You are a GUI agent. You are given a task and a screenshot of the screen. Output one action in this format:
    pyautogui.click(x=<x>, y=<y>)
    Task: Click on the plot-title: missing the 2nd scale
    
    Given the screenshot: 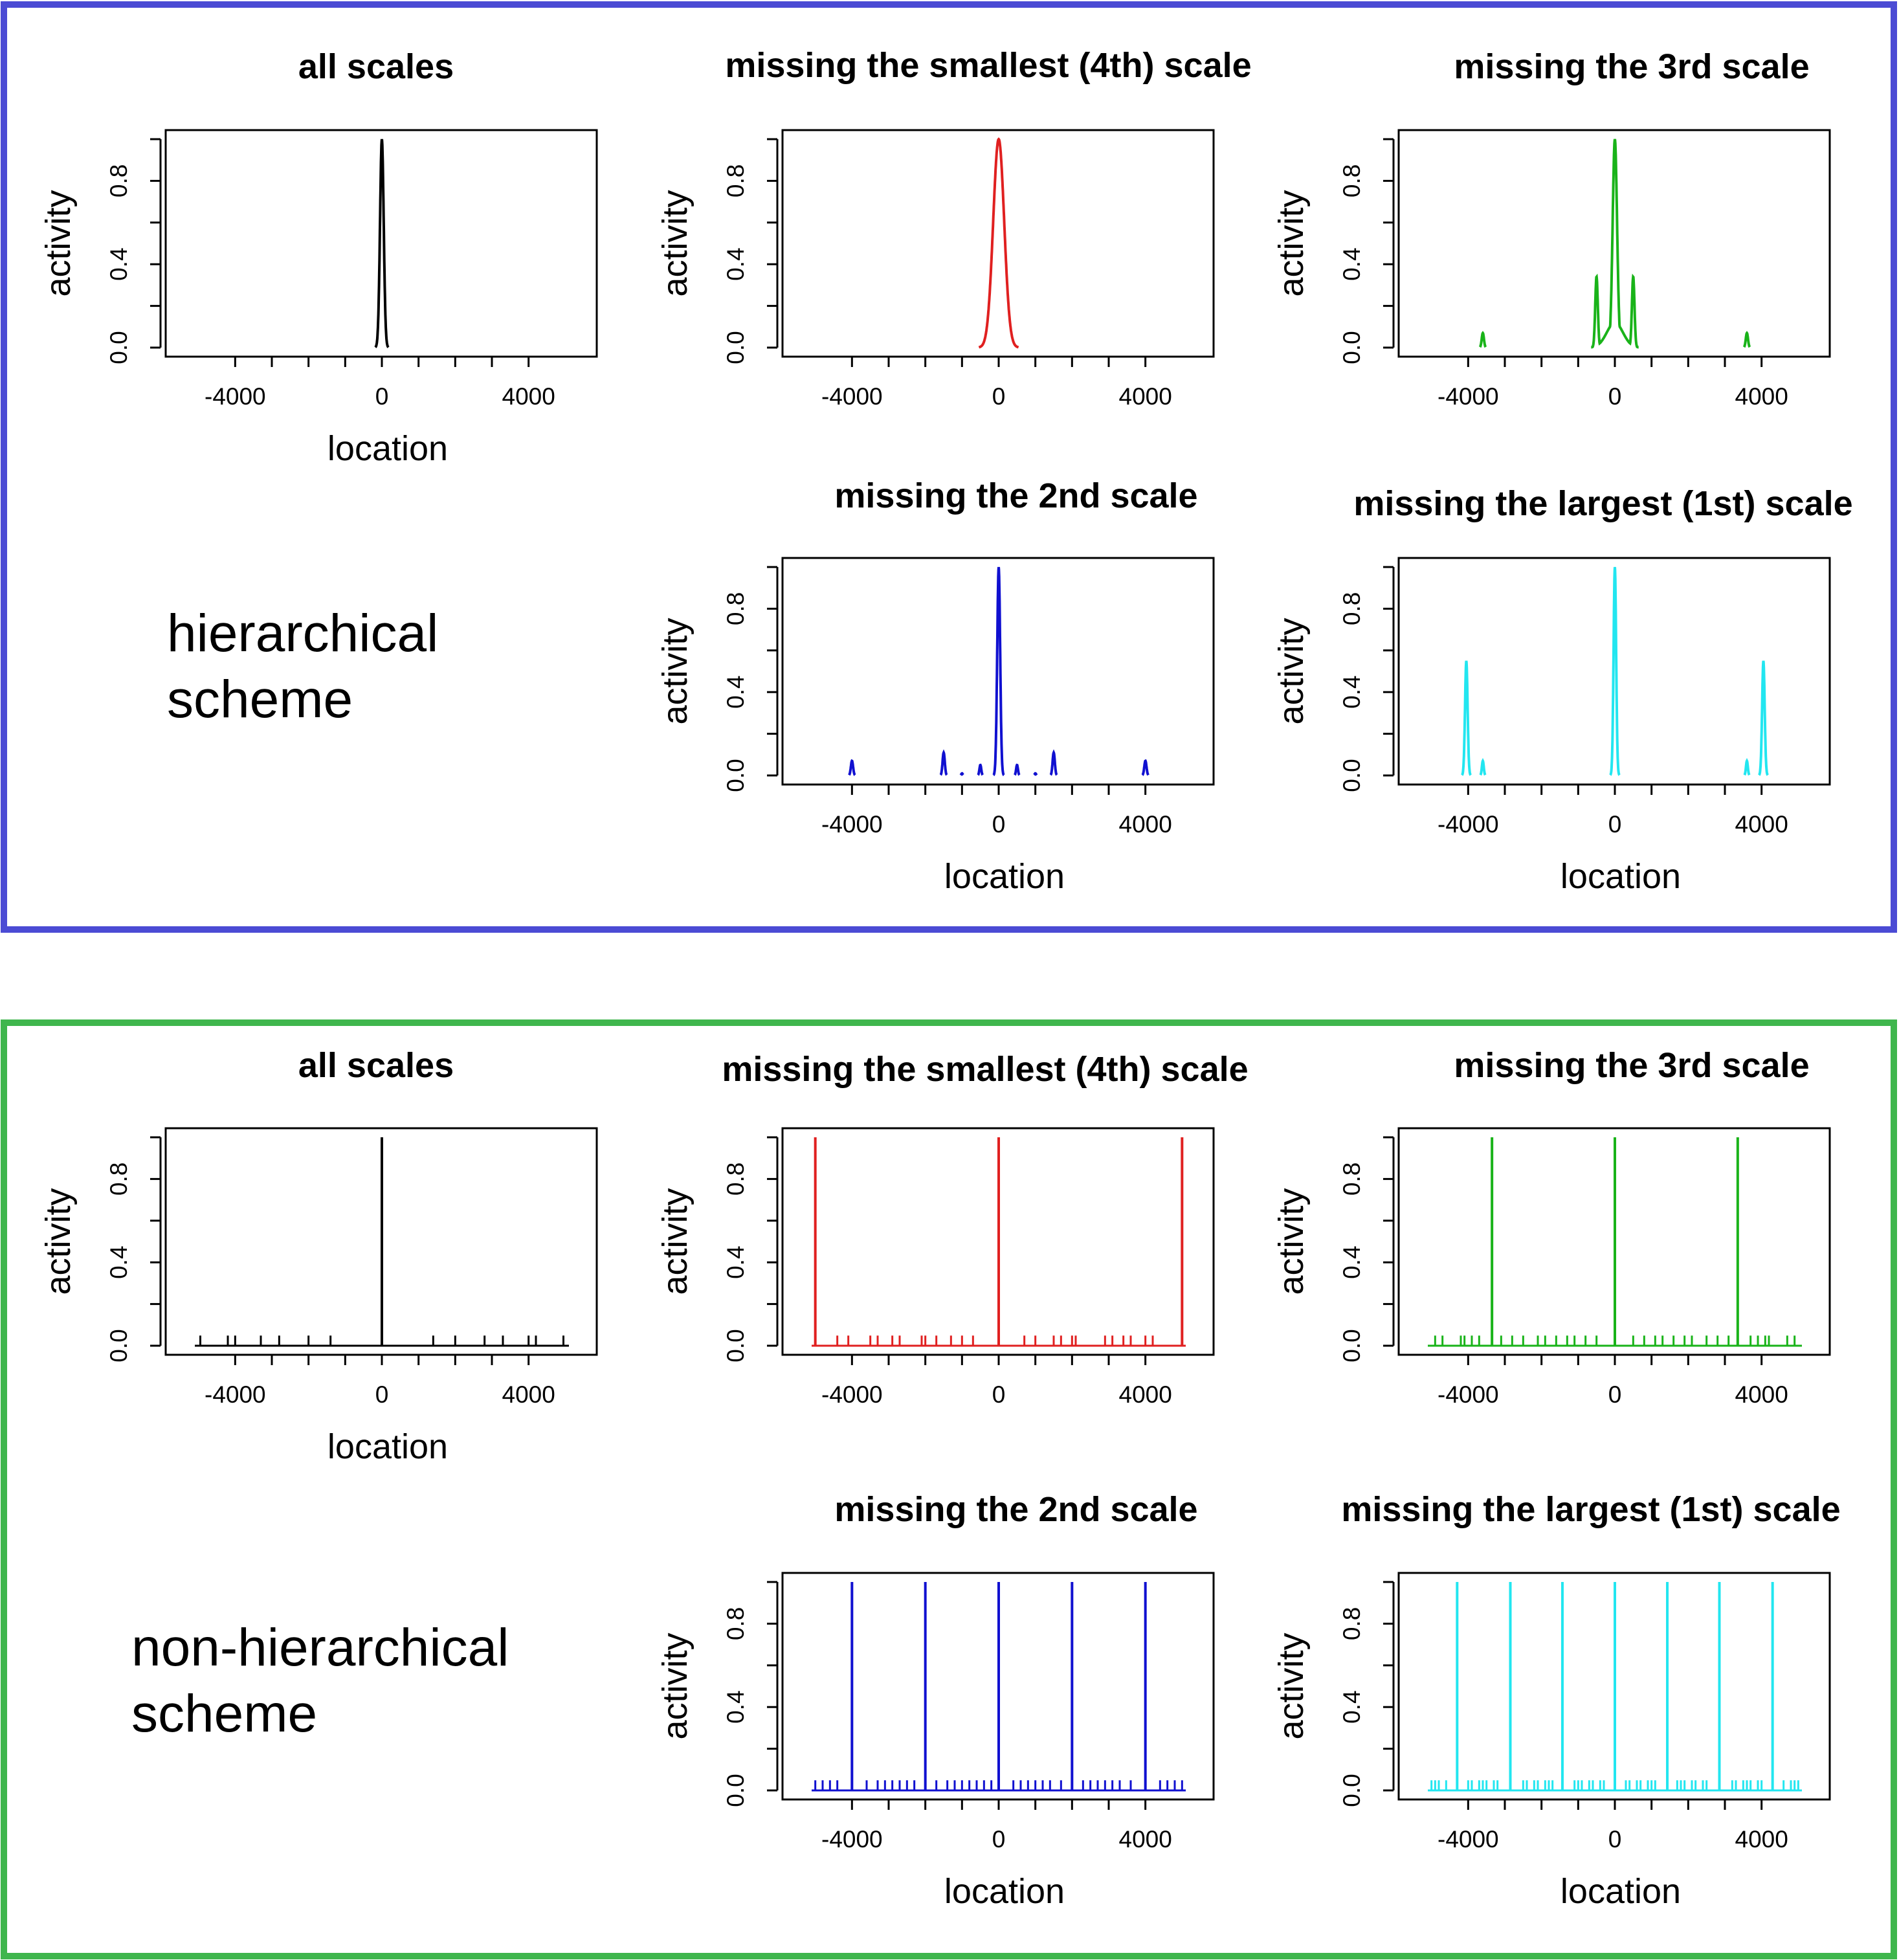 What is the action you would take?
    pyautogui.click(x=1016, y=1509)
    